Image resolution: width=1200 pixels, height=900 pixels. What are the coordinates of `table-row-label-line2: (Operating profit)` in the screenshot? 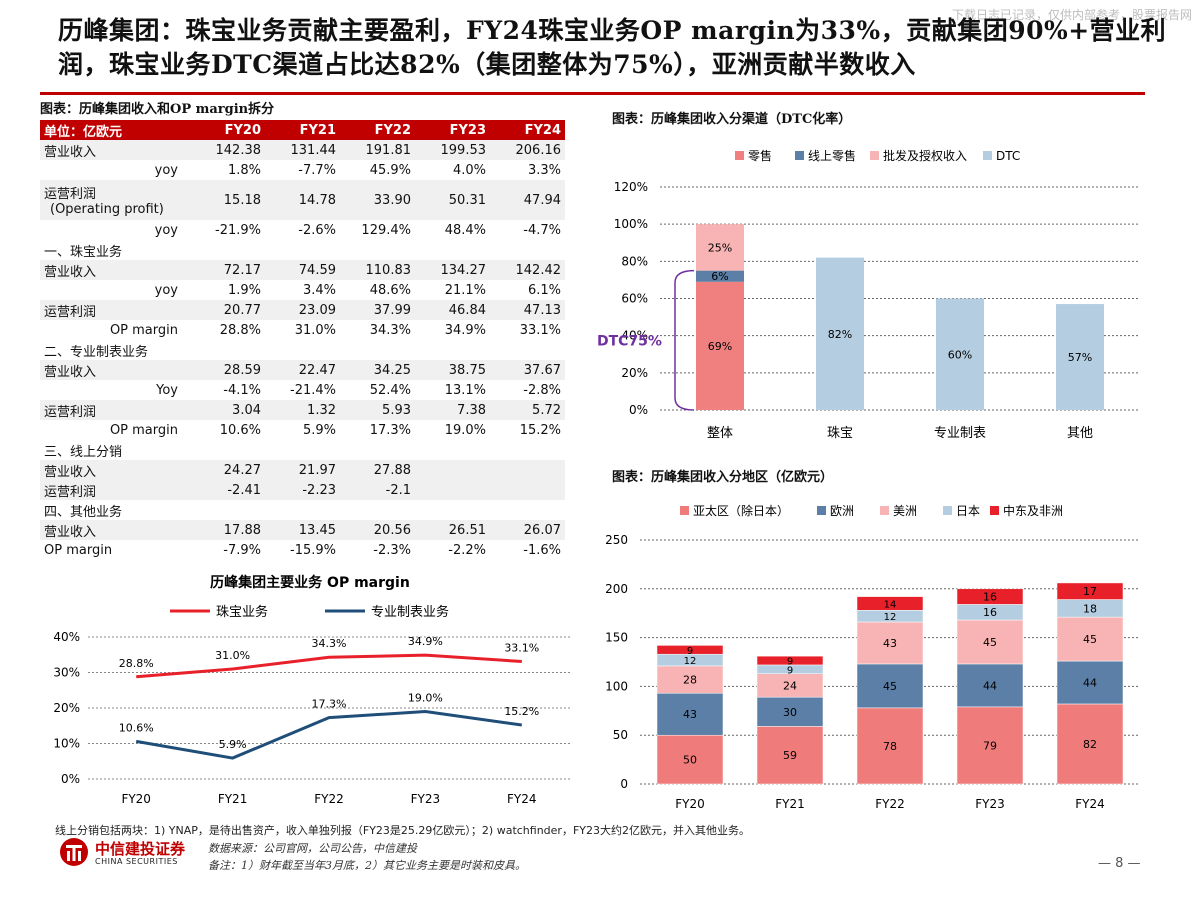 It's located at (107, 209).